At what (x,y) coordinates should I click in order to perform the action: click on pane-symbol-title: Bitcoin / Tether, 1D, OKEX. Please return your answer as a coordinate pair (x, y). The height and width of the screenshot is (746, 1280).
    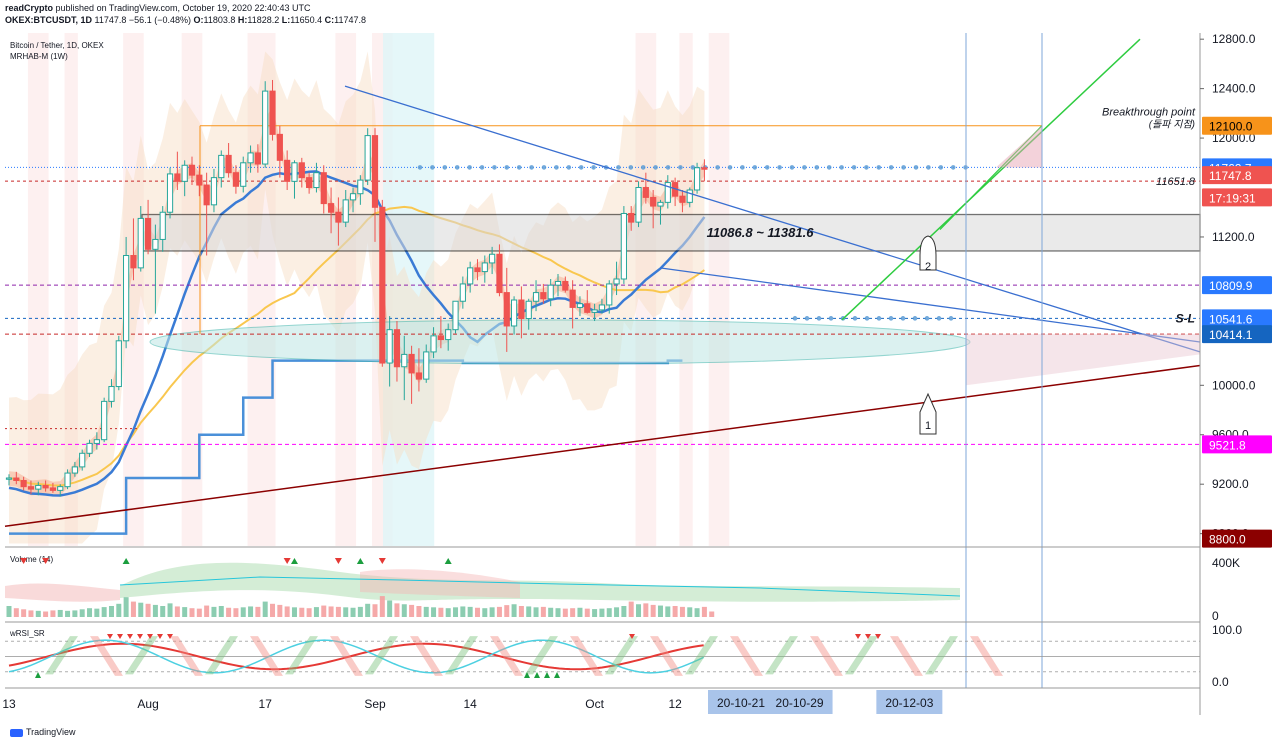
    Looking at the image, I should click on (57, 45).